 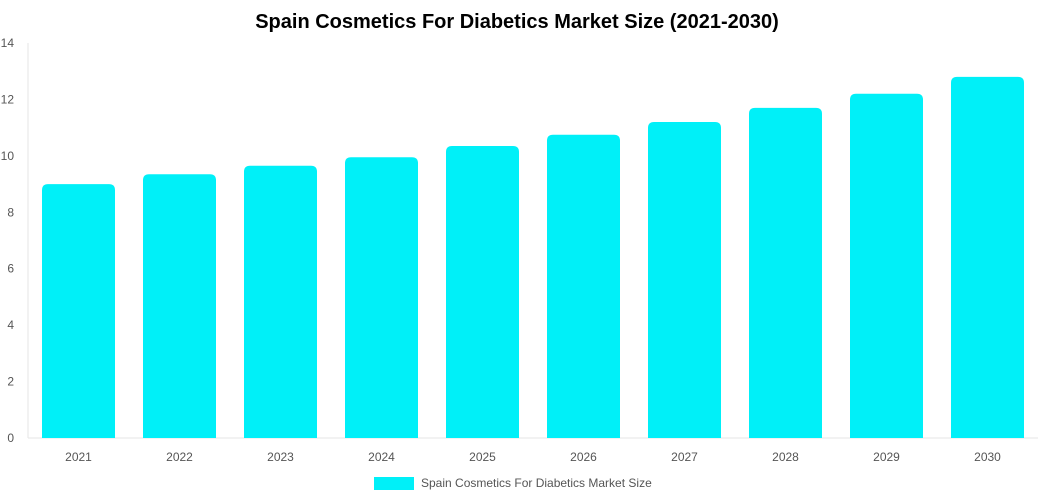 I want to click on y-tick-label: 4, so click(x=10, y=325).